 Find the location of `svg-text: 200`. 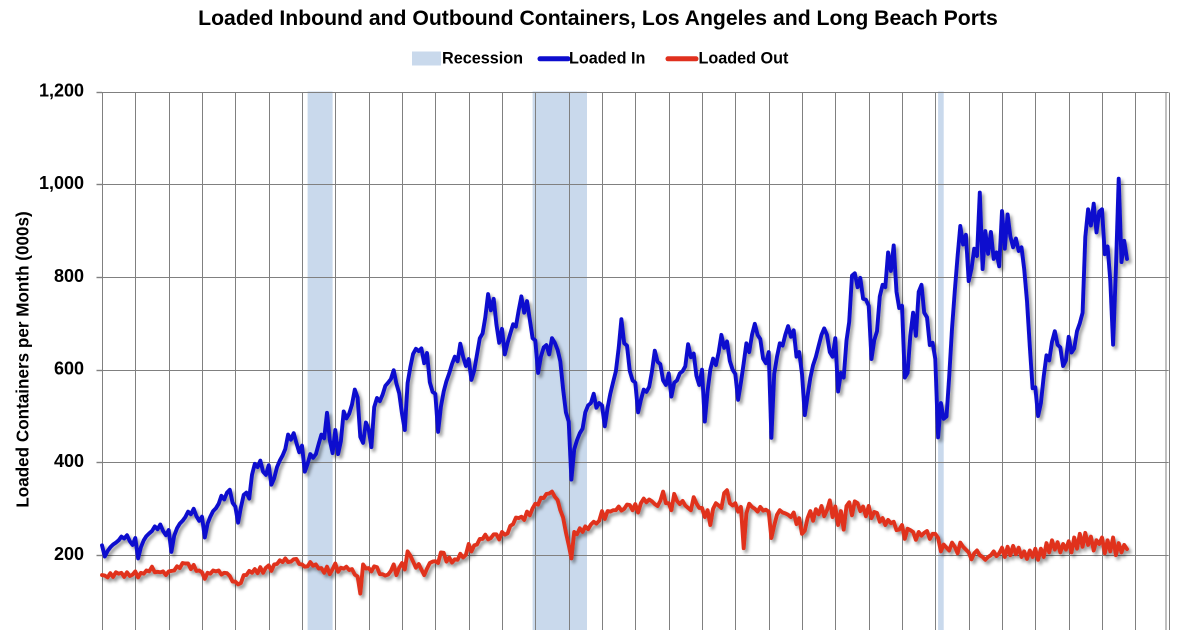

svg-text: 200 is located at coordinates (69, 554).